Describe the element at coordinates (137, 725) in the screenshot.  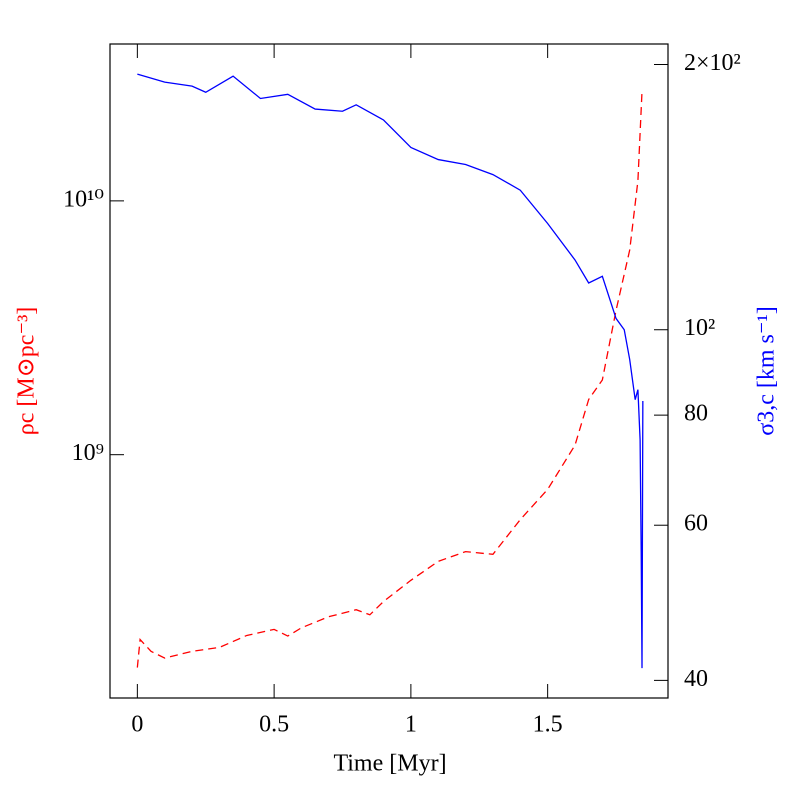
I see `x-tick-label: 0` at that location.